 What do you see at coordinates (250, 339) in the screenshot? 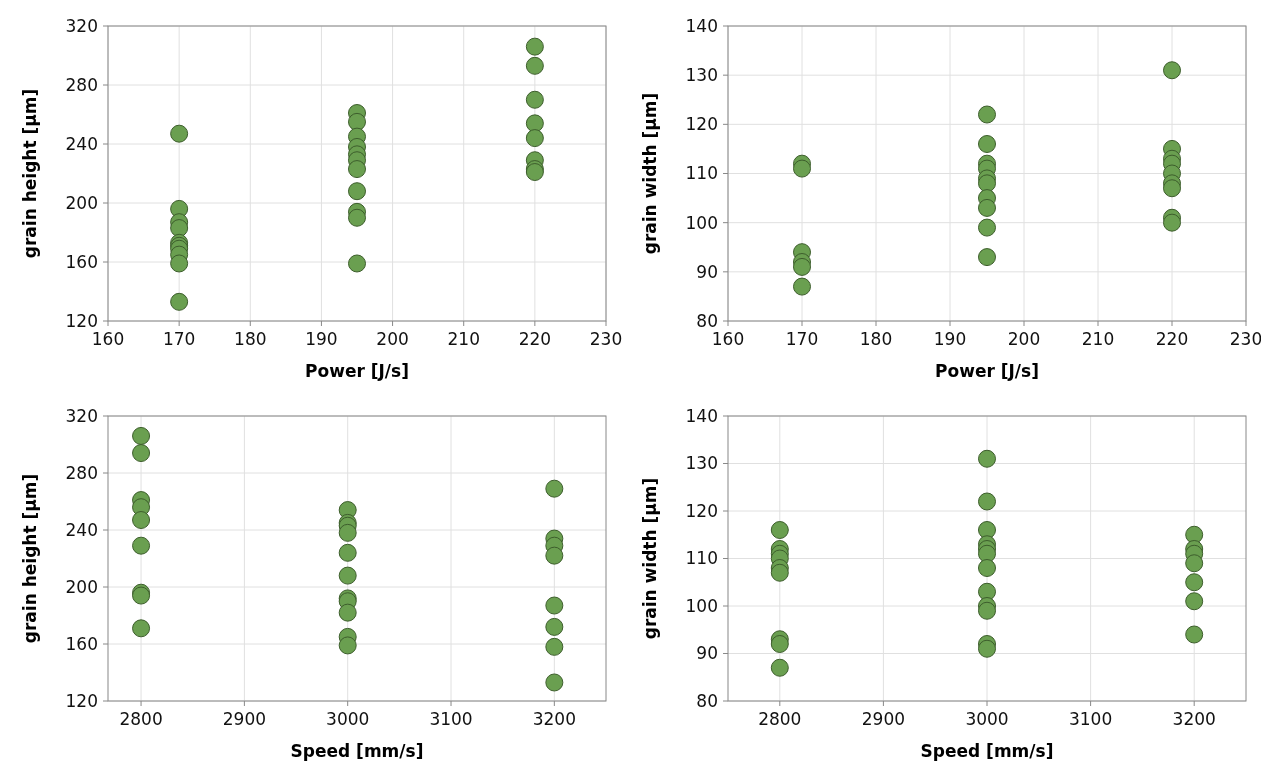
I see `x-tick-label: 180` at bounding box center [250, 339].